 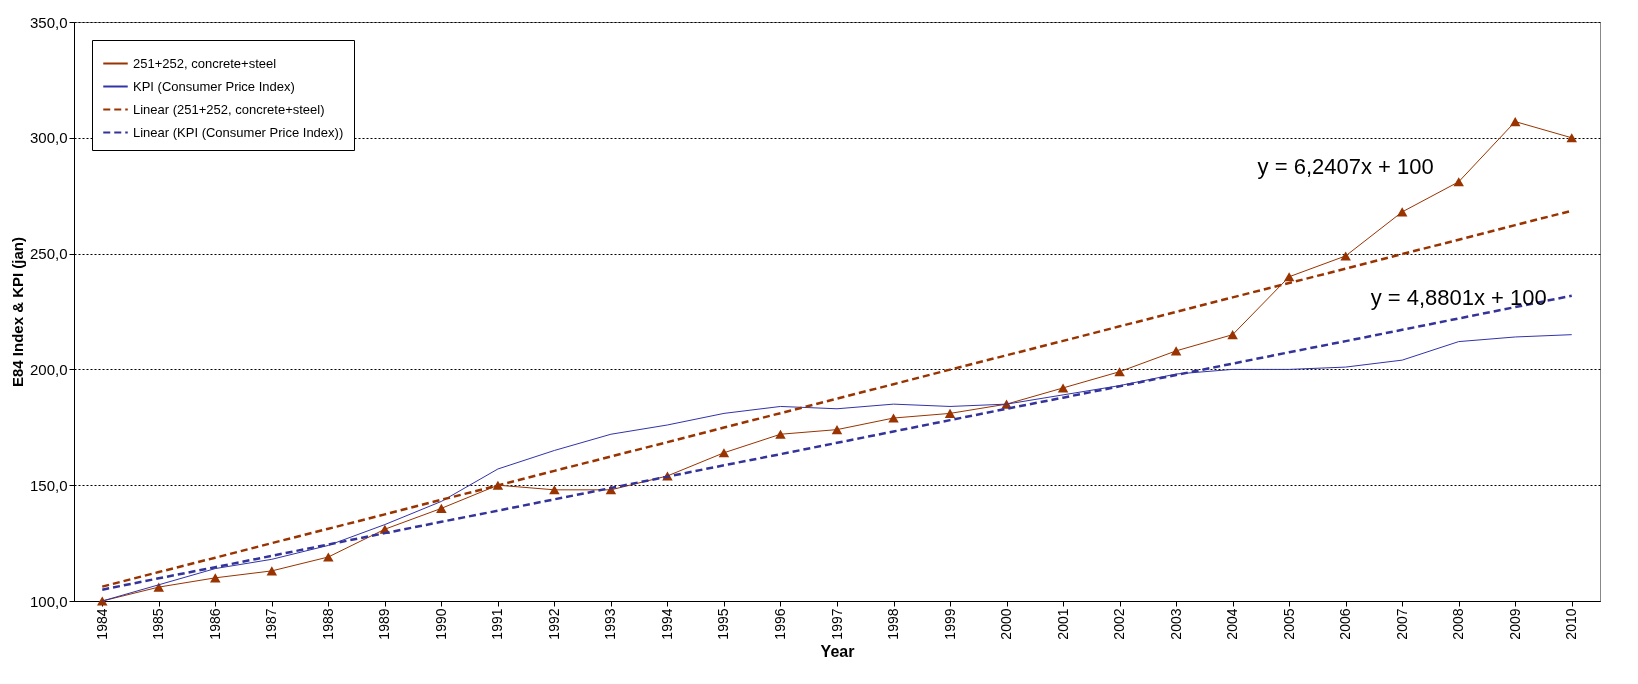 What do you see at coordinates (101, 624) in the screenshot?
I see `x-tick-label: 1984` at bounding box center [101, 624].